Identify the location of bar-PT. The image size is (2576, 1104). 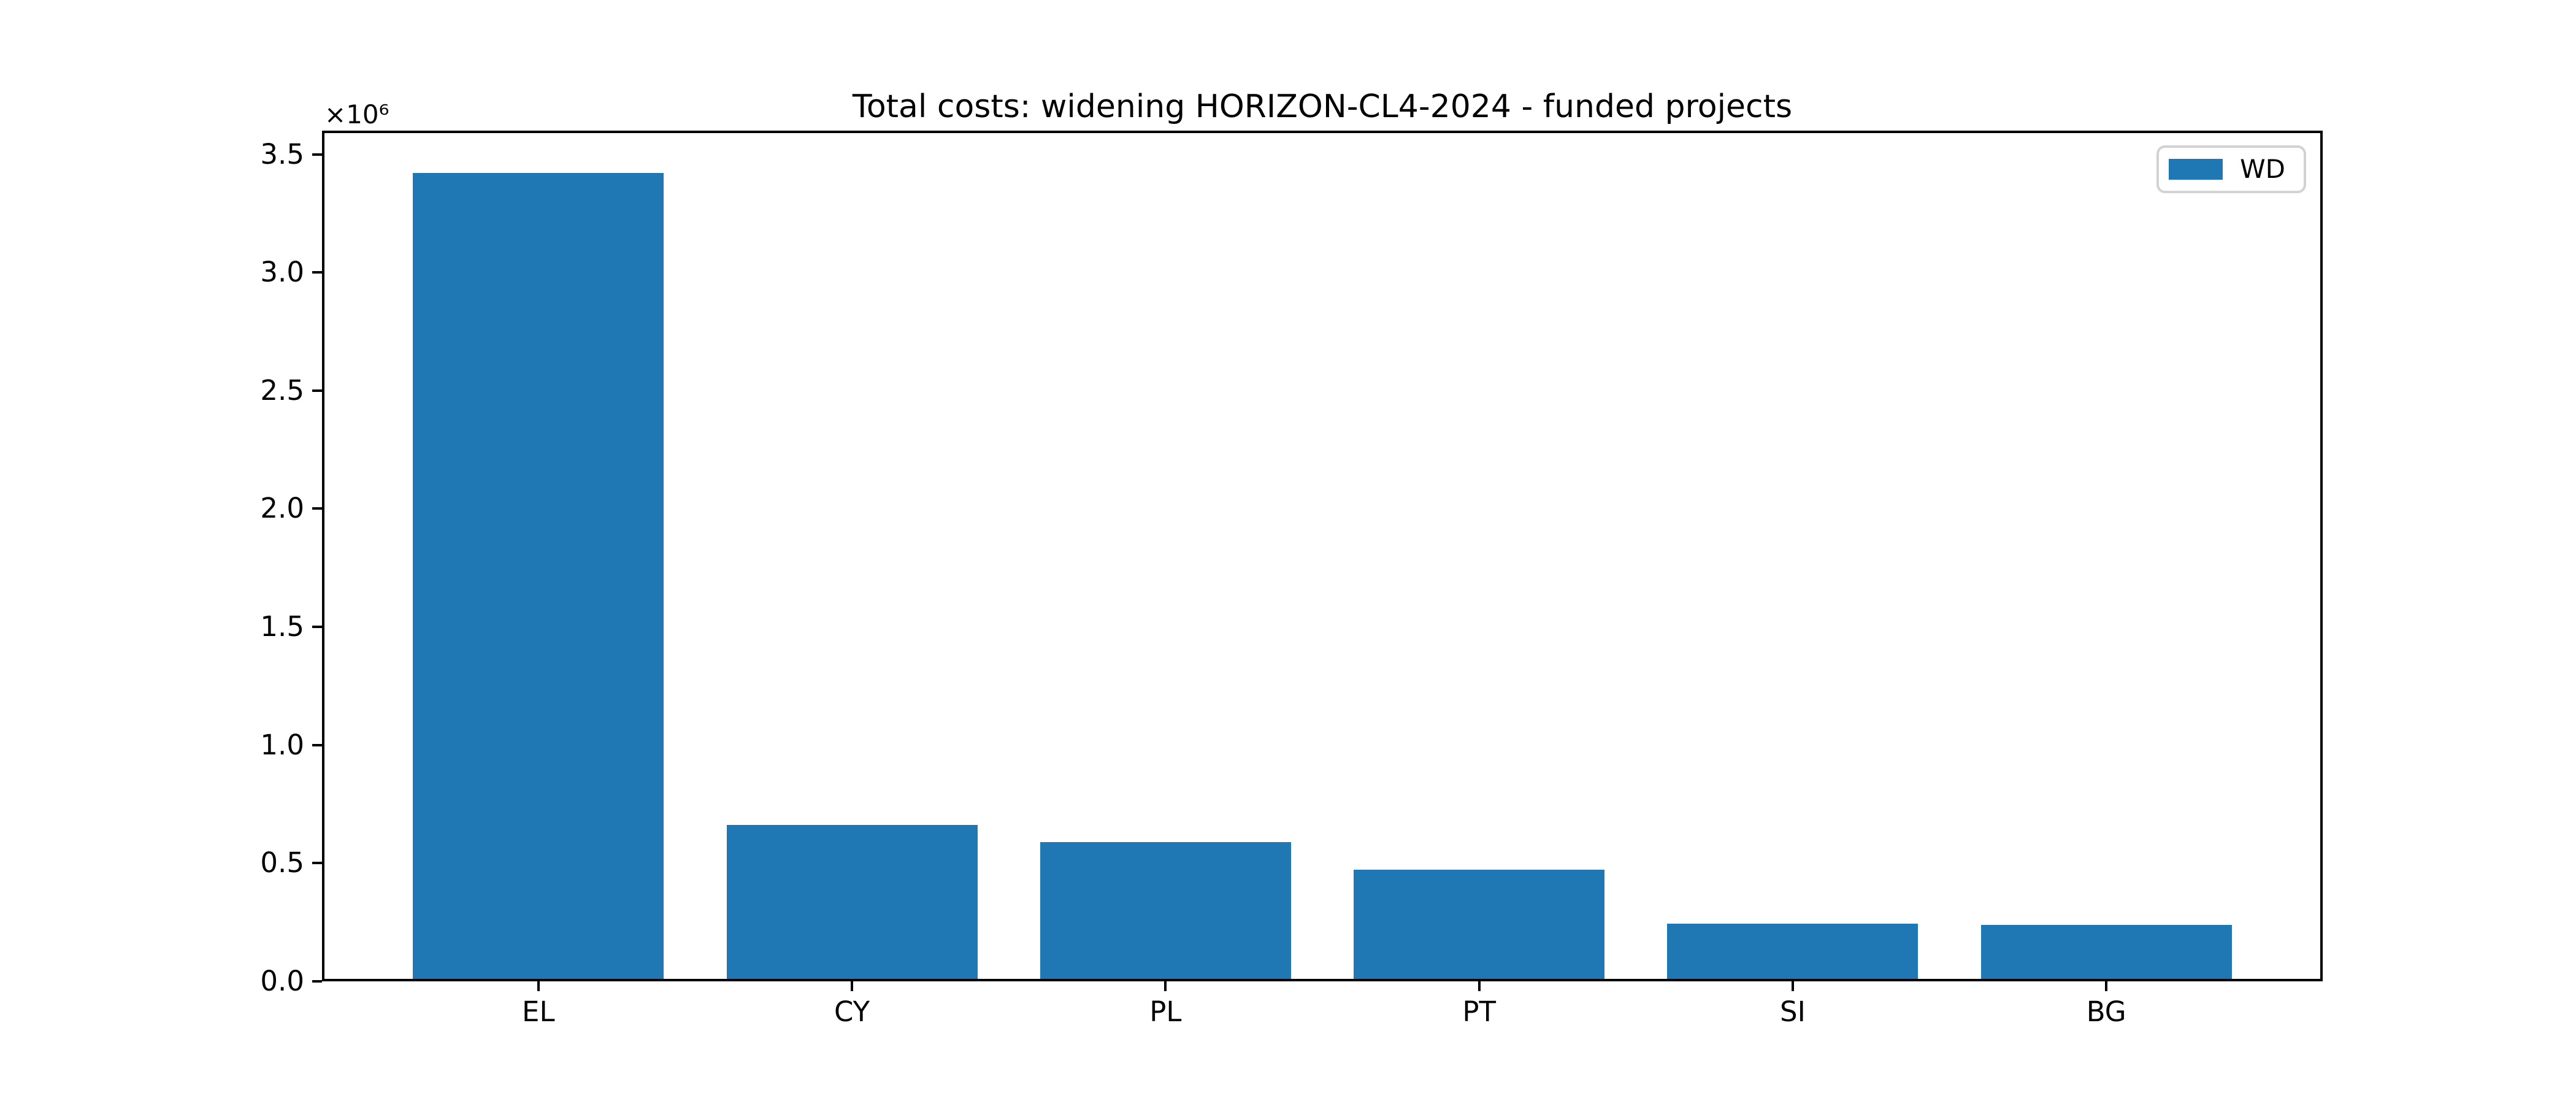
(1479, 925).